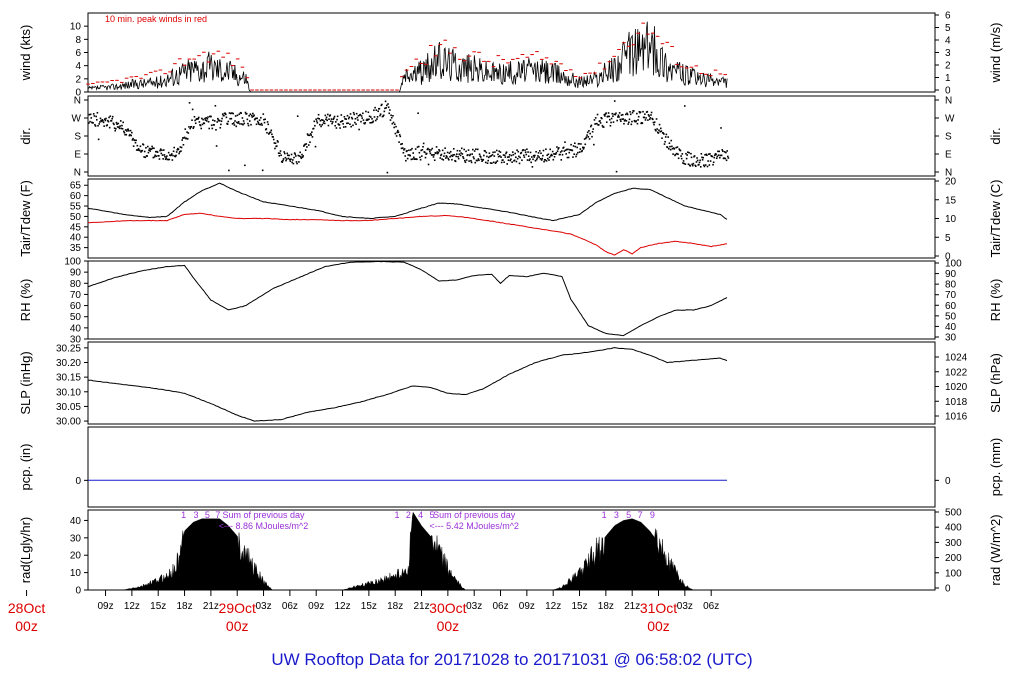 The width and height of the screenshot is (1024, 700). I want to click on right-tick-label-rh: 50, so click(951, 316).